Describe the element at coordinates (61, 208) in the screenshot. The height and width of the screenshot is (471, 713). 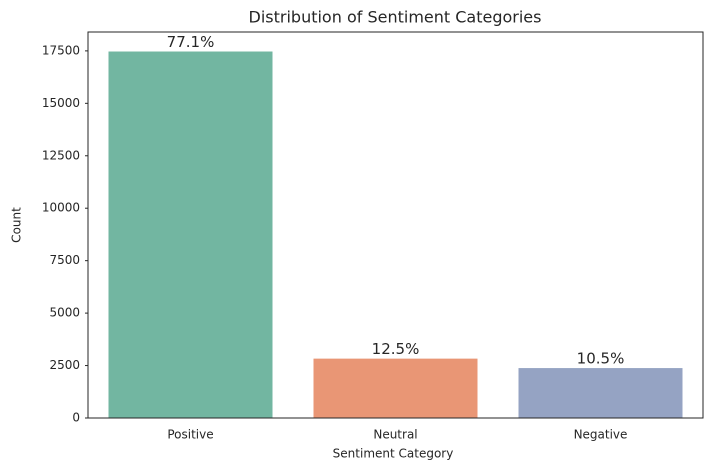
I see `y-tick-label: 10000` at that location.